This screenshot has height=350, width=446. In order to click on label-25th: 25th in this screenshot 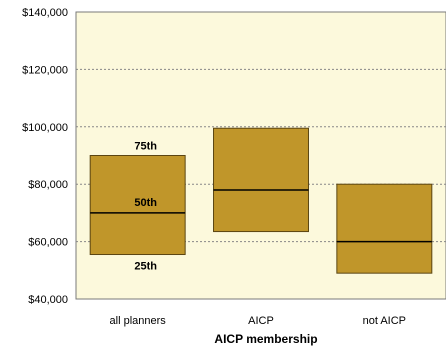, I will do `click(145, 267)`.